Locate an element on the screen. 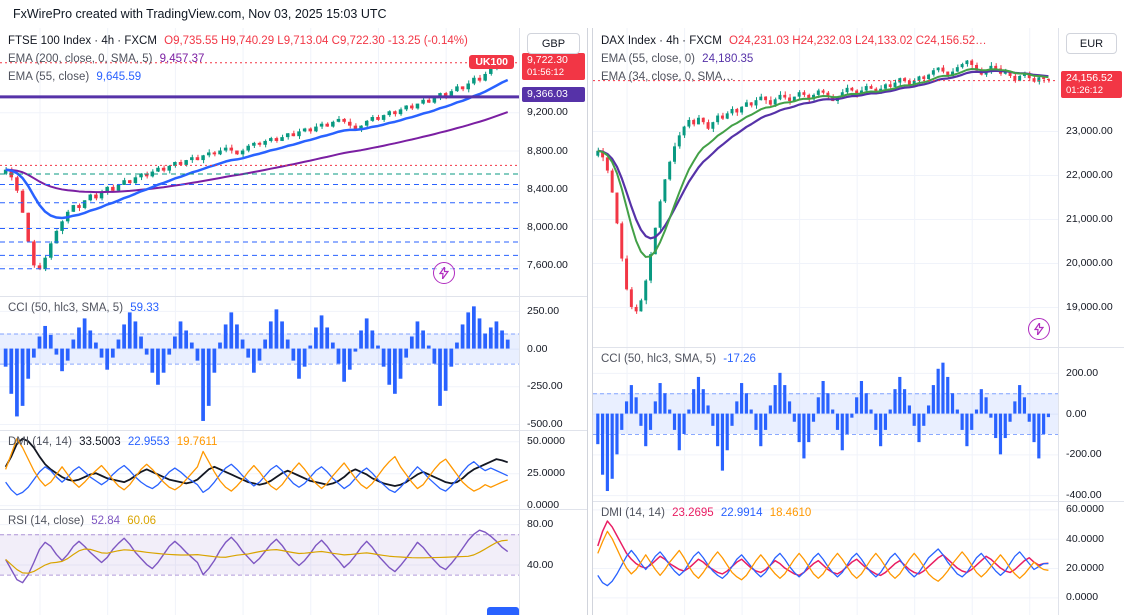 This screenshot has width=1124, height=615. axis-tick-label: 20.0000 is located at coordinates (1085, 568).